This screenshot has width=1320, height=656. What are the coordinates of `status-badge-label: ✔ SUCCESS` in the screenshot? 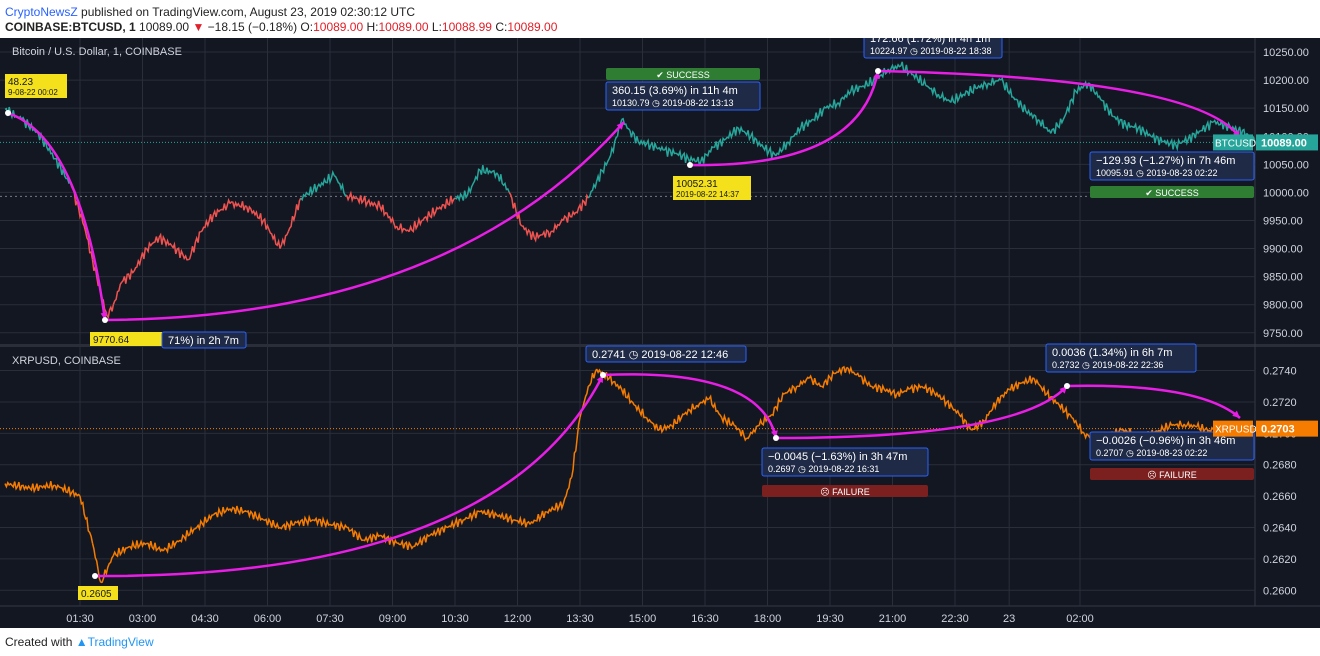 It's located at (1172, 193).